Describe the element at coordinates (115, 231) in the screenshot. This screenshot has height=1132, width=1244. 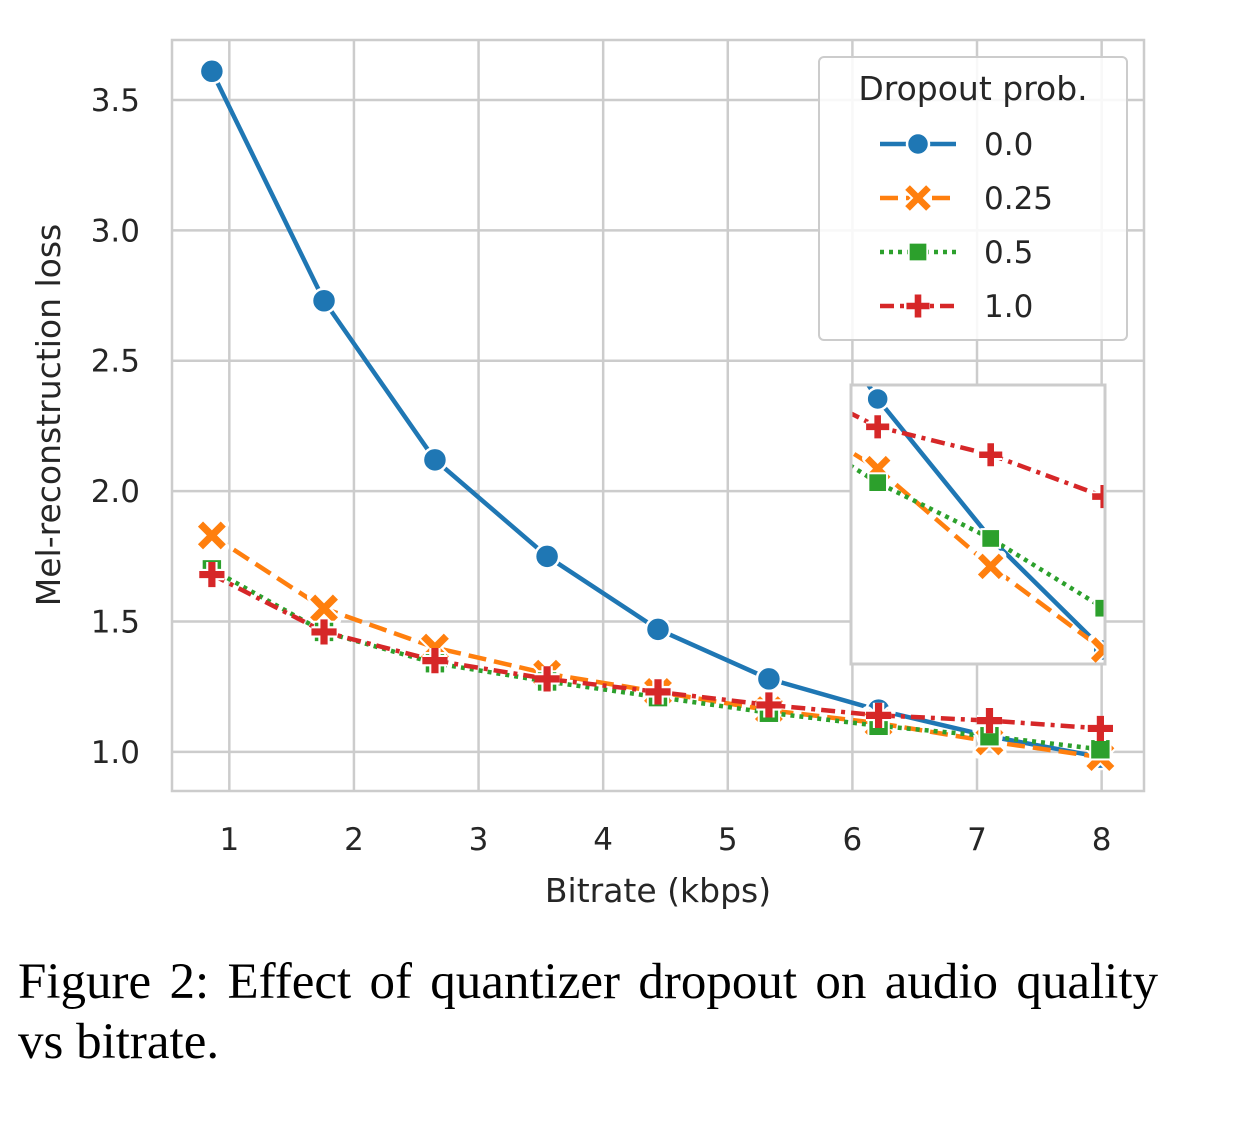
I see `y-tick-label: 3.0` at that location.